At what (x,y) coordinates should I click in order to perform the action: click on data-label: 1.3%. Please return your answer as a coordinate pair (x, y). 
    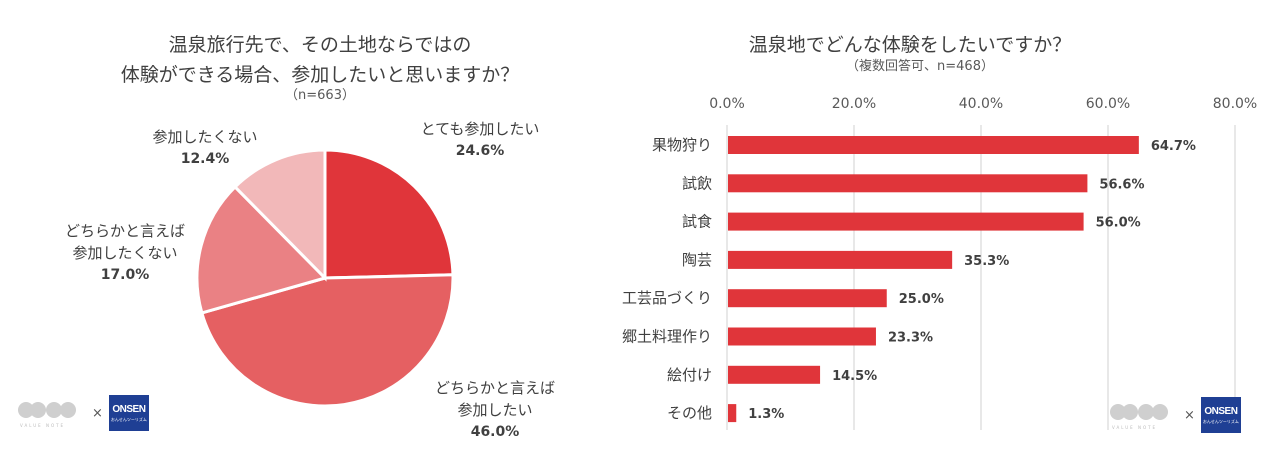
    Looking at the image, I should click on (766, 414).